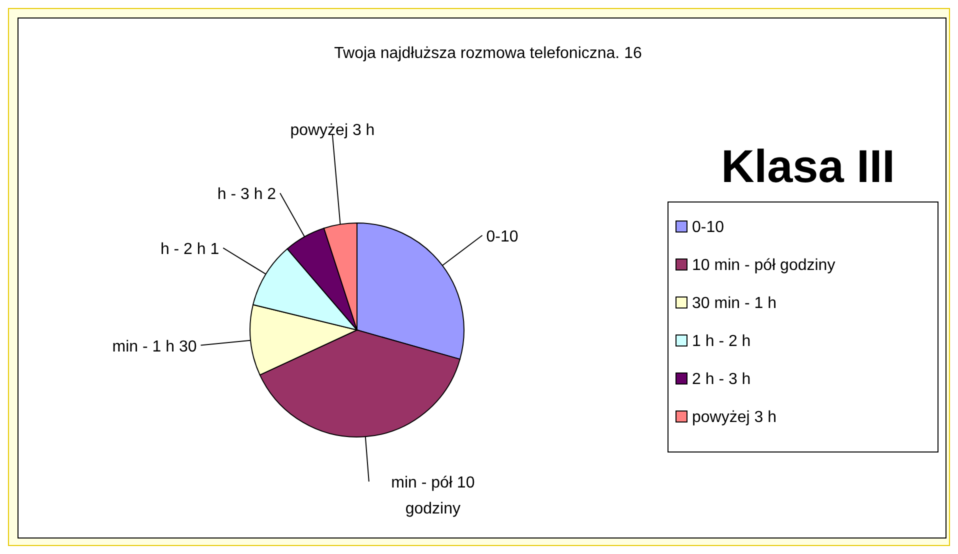  What do you see at coordinates (734, 417) in the screenshot?
I see `legend-label: powyżej 3 h` at bounding box center [734, 417].